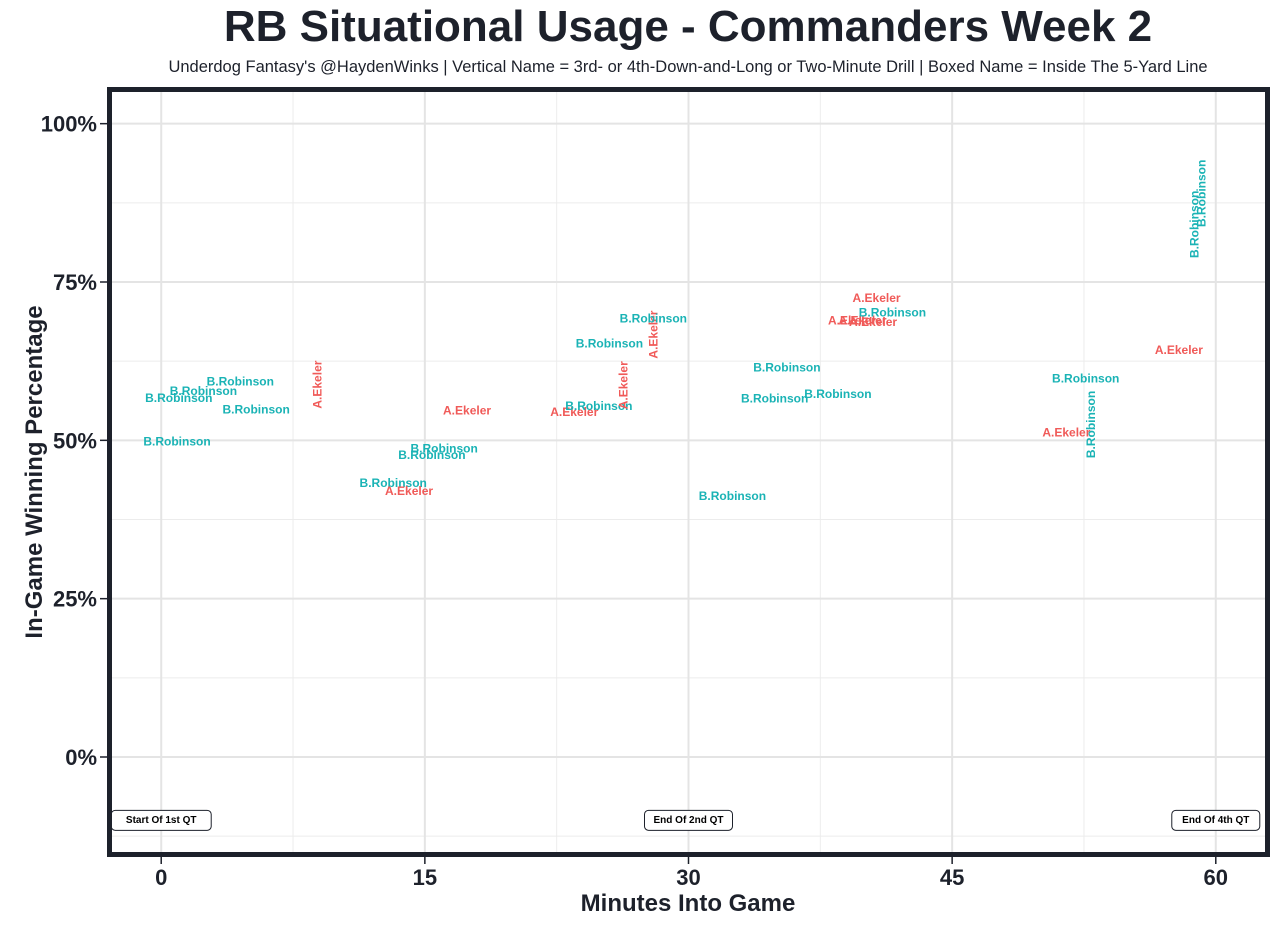  What do you see at coordinates (425, 877) in the screenshot?
I see `x-tick-label: 15` at bounding box center [425, 877].